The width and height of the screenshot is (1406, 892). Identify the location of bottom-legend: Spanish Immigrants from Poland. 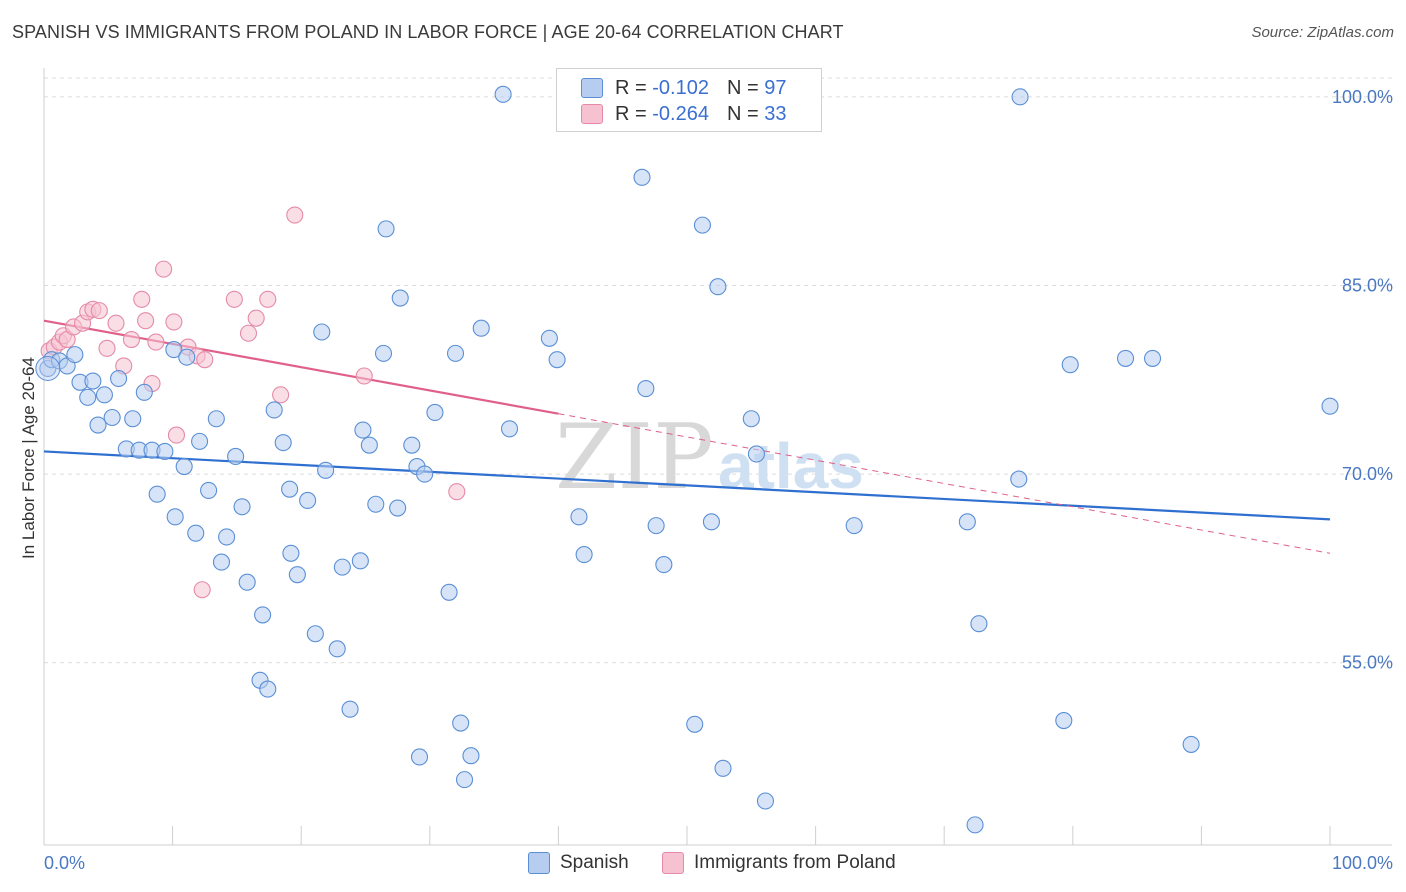
(703, 865).